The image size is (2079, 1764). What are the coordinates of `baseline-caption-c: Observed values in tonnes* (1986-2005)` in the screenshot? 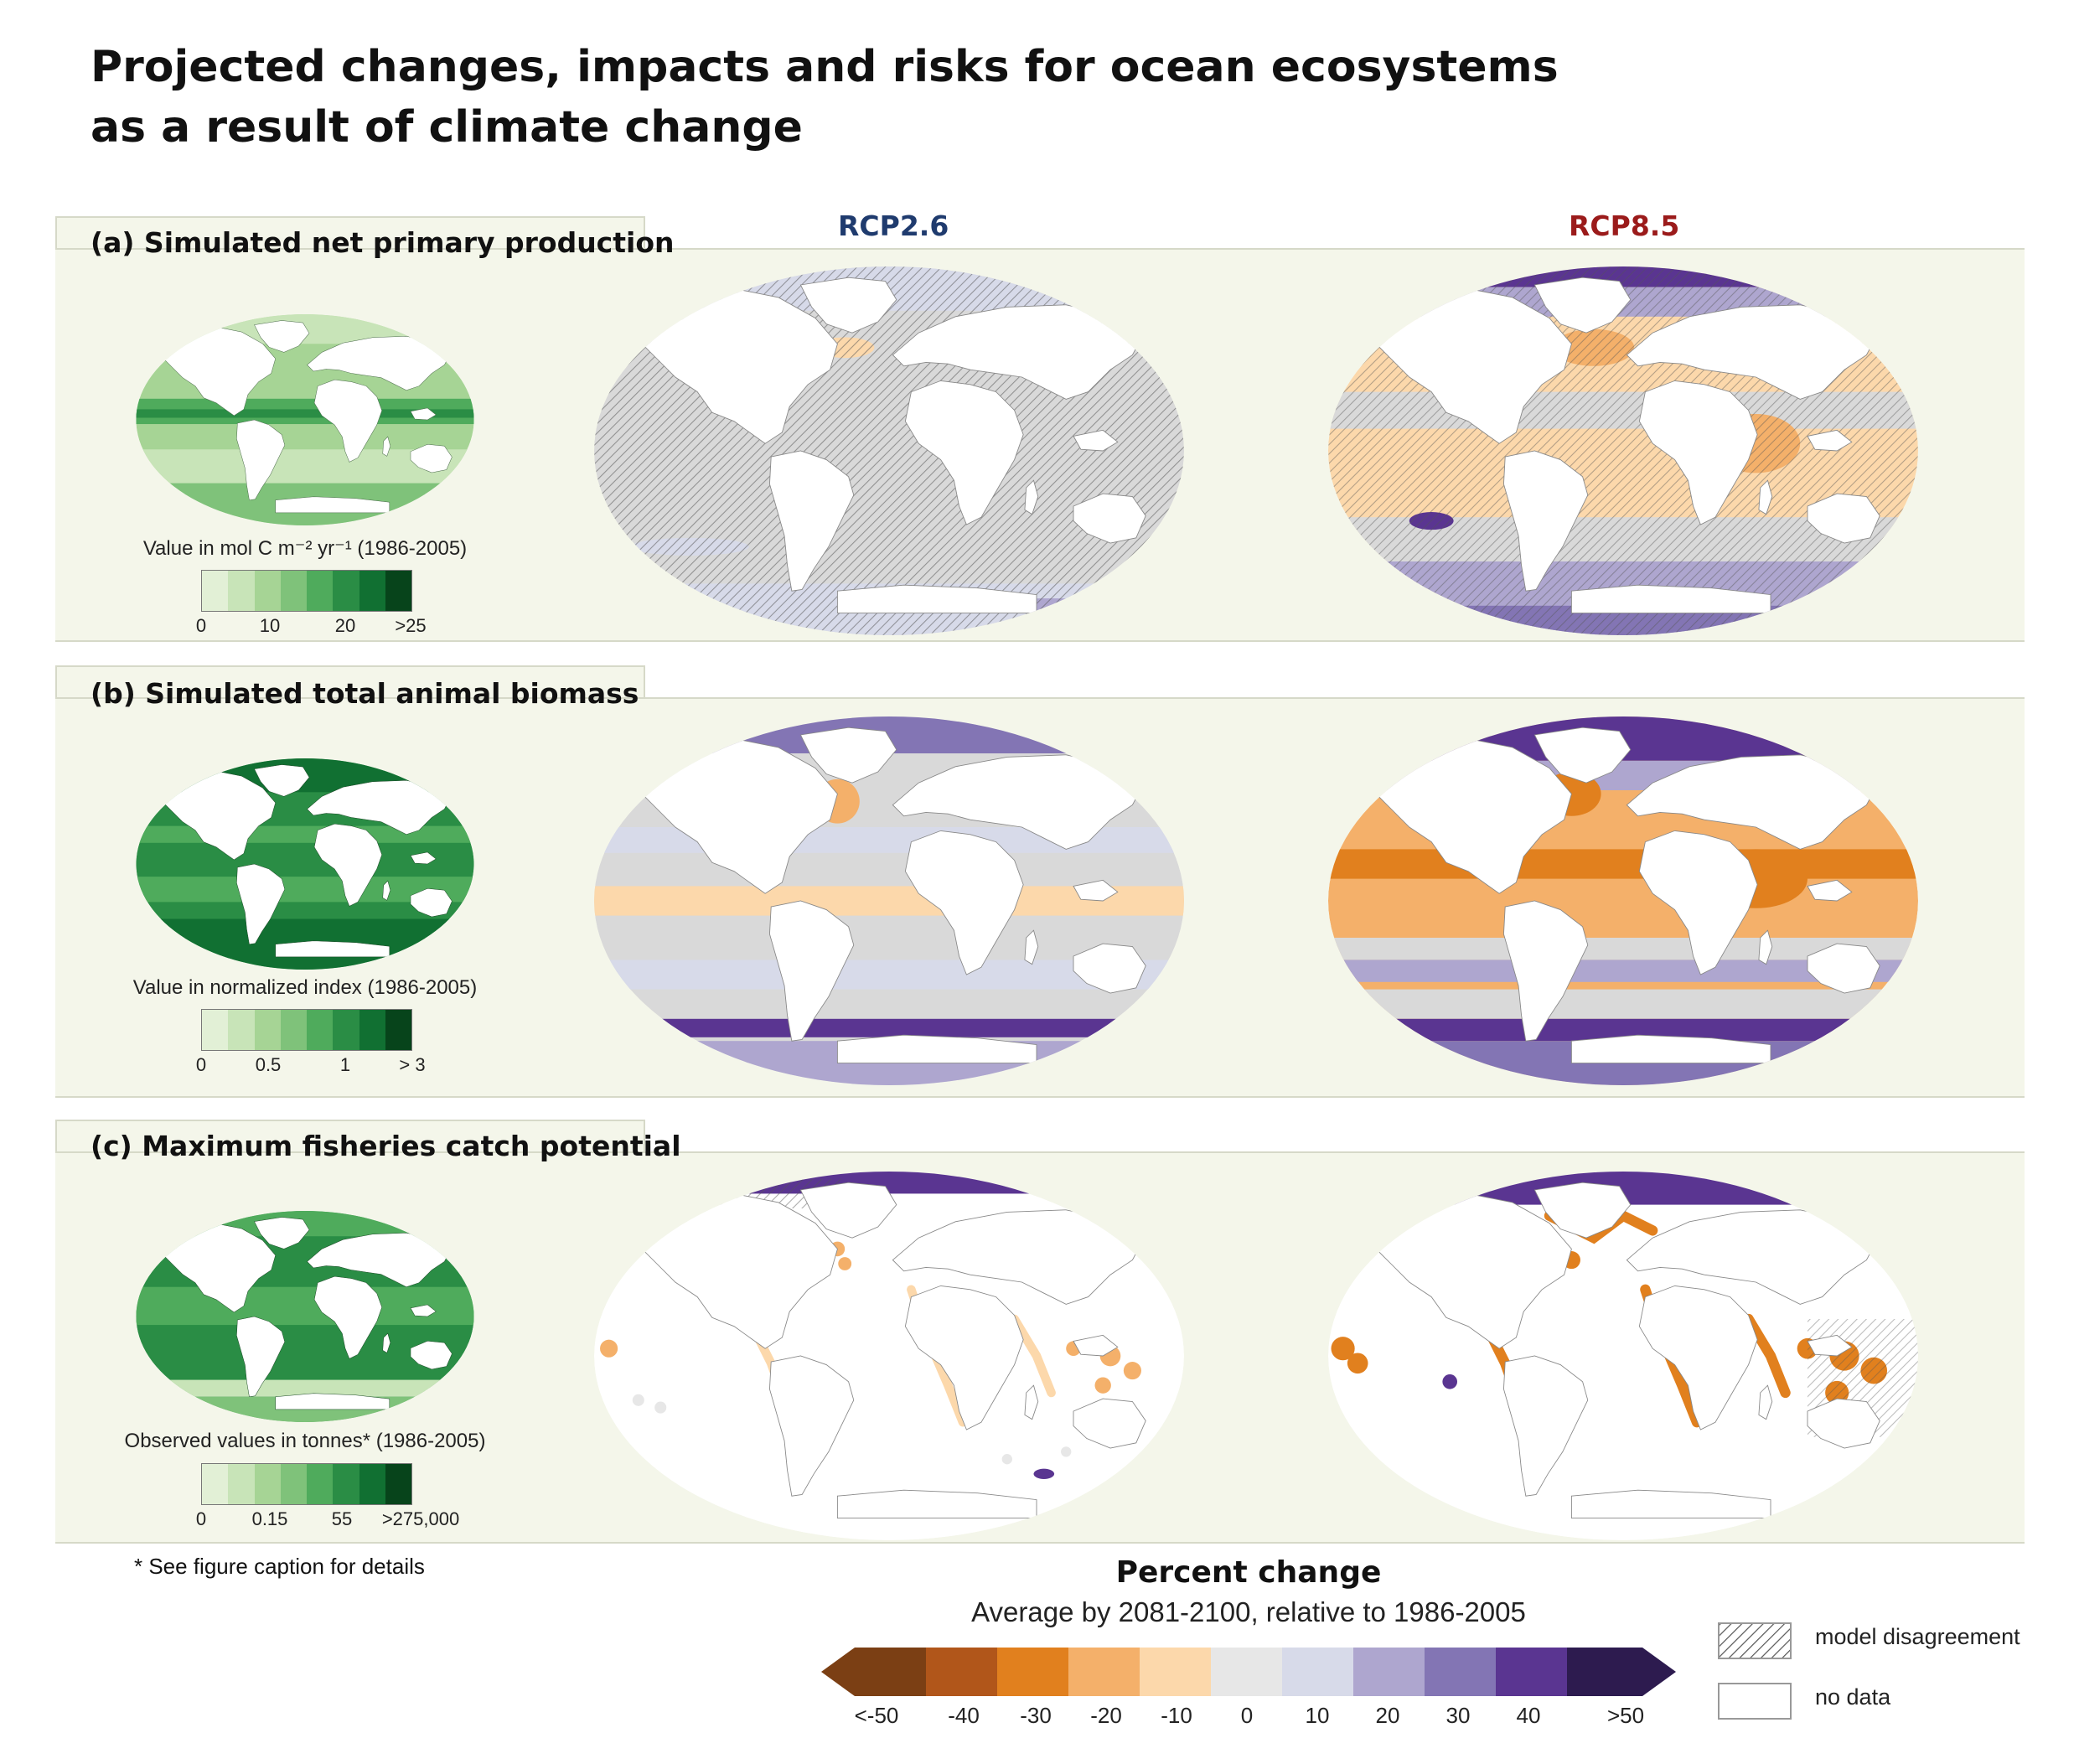 It's located at (305, 1441).